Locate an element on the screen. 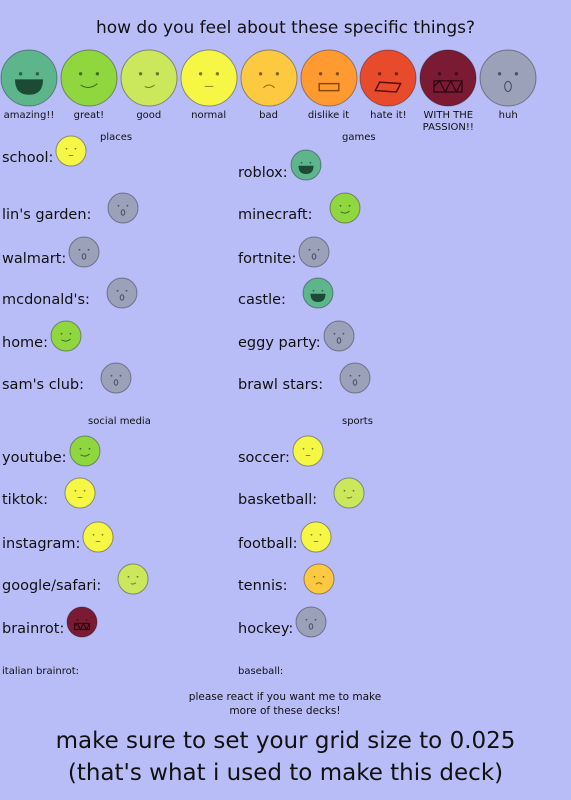 The height and width of the screenshot is (800, 571). item-name: baseball: is located at coordinates (261, 671).